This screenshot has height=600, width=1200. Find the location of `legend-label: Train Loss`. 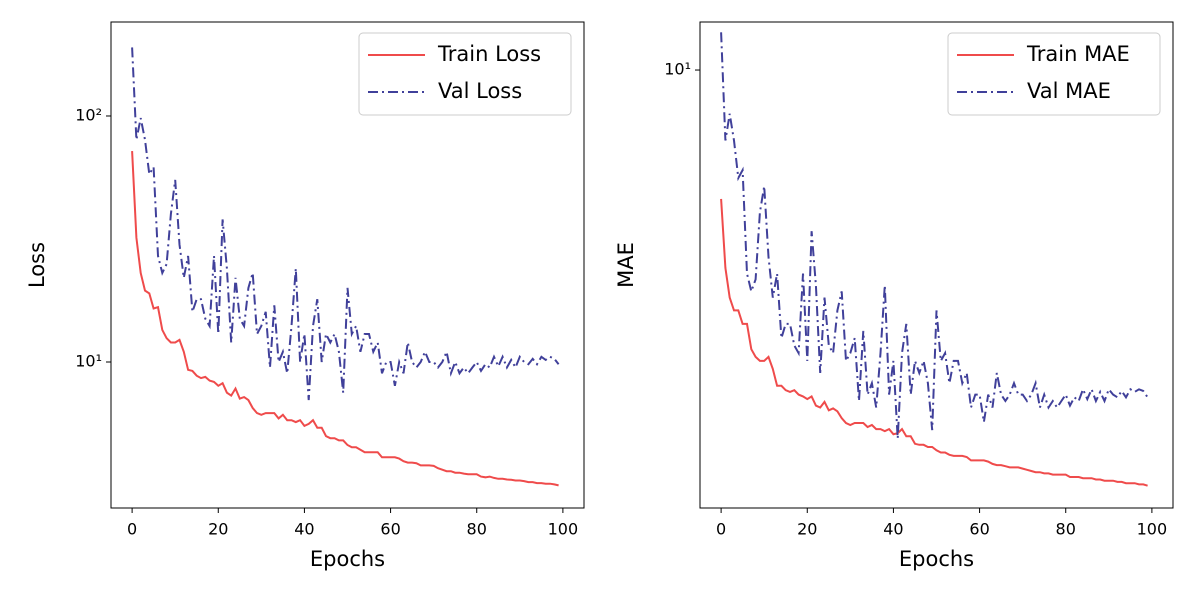

legend-label: Train Loss is located at coordinates (489, 54).